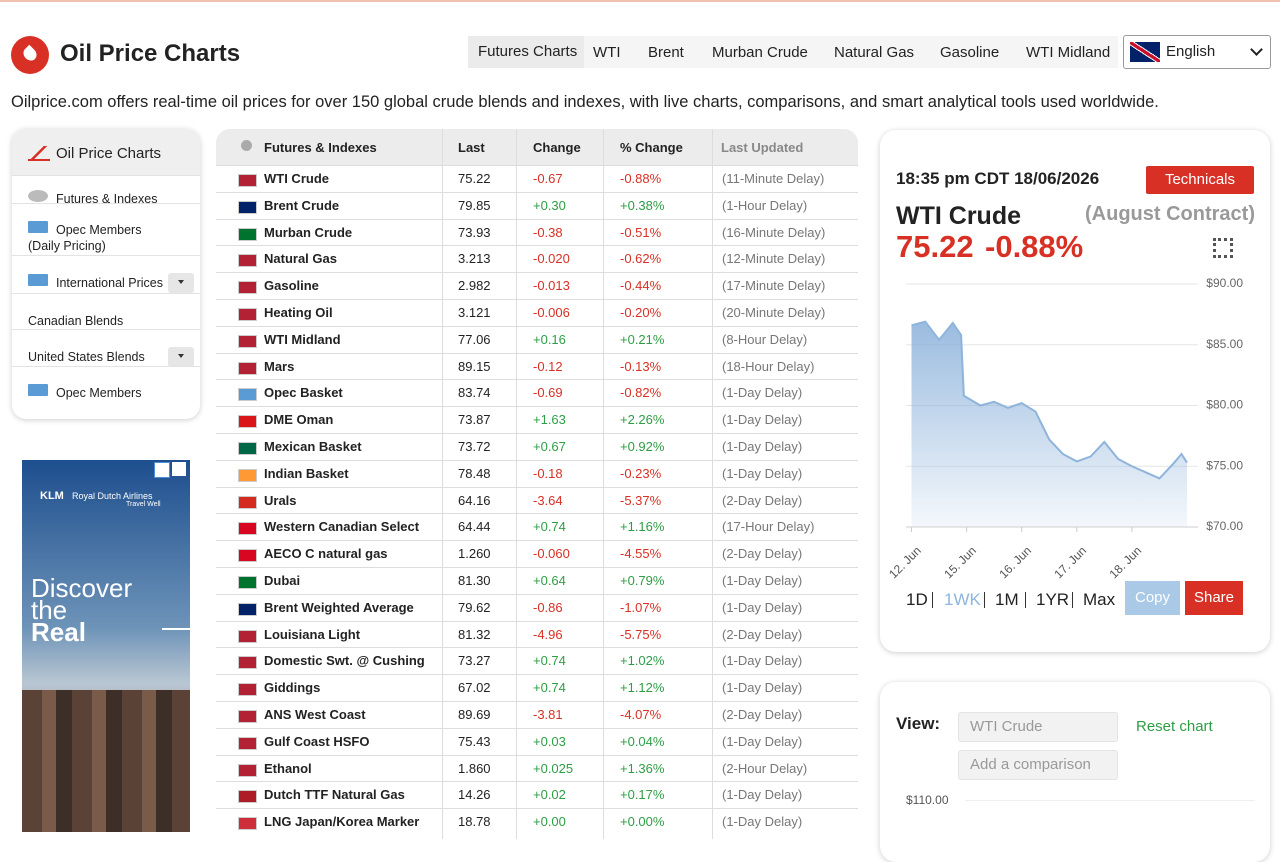 Image resolution: width=1280 pixels, height=862 pixels. Describe the element at coordinates (326, 554) in the screenshot. I see `row-name: AECO C natural gas` at that location.